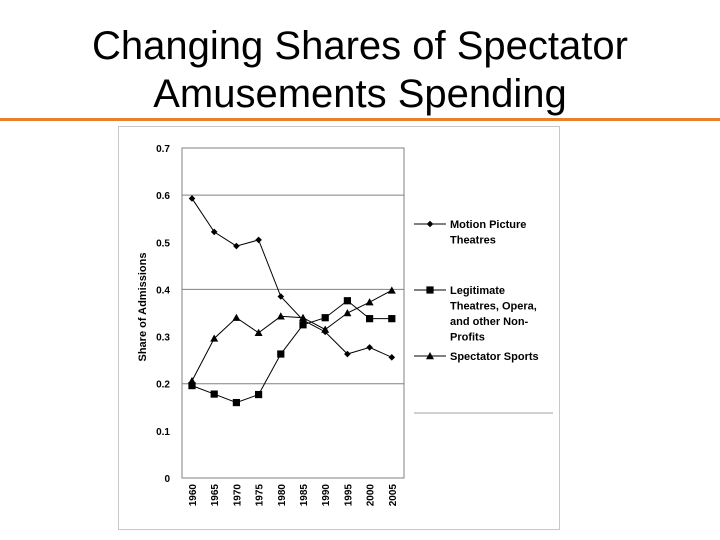  Describe the element at coordinates (371, 495) in the screenshot. I see `x-tick-label: 2000` at that location.